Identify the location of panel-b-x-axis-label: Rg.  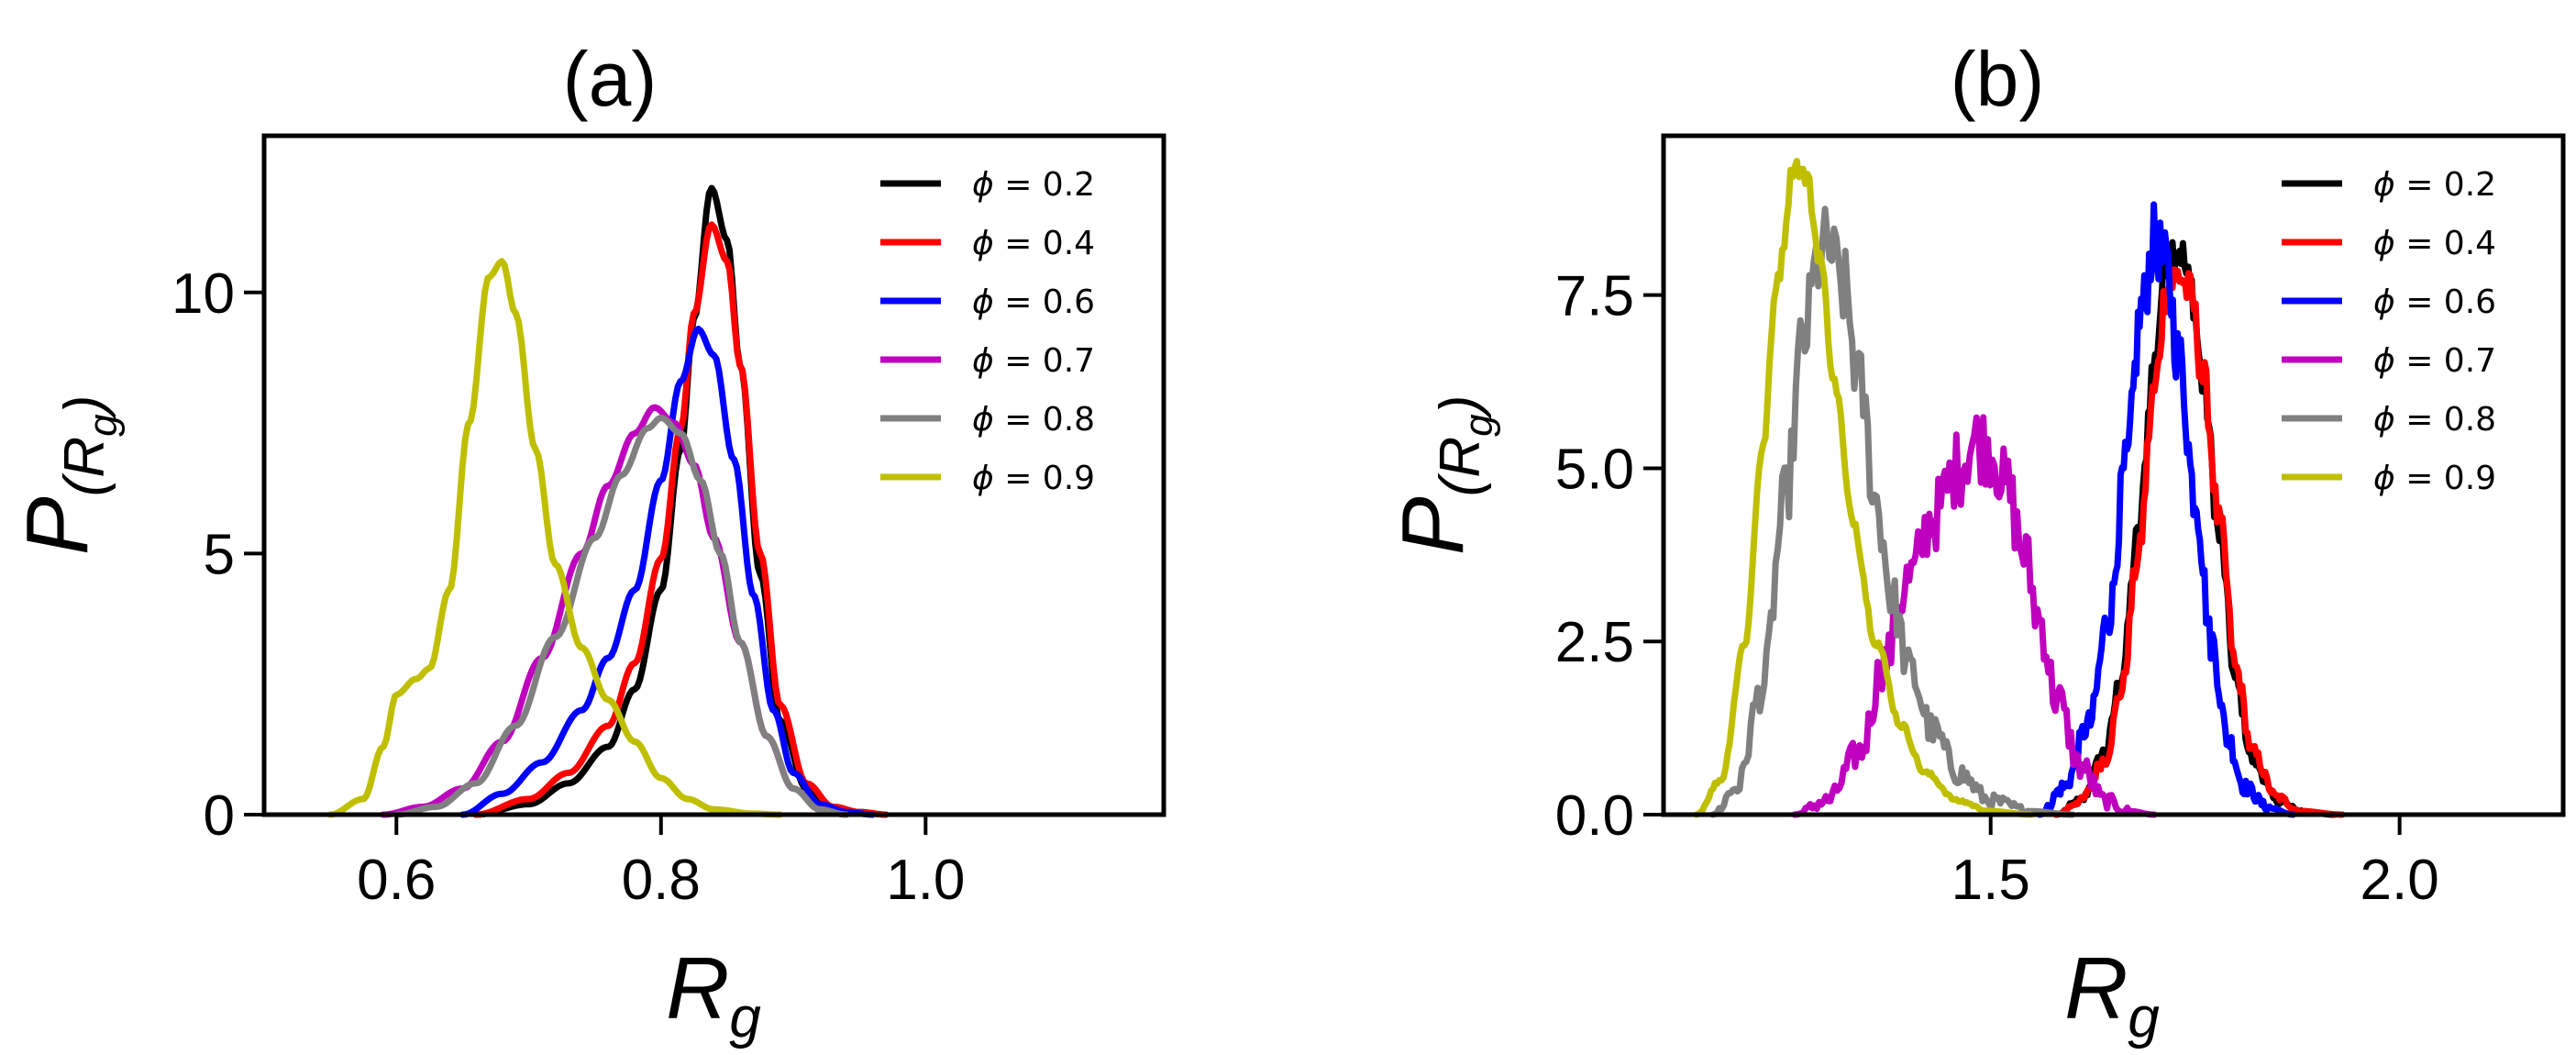
(2112, 994).